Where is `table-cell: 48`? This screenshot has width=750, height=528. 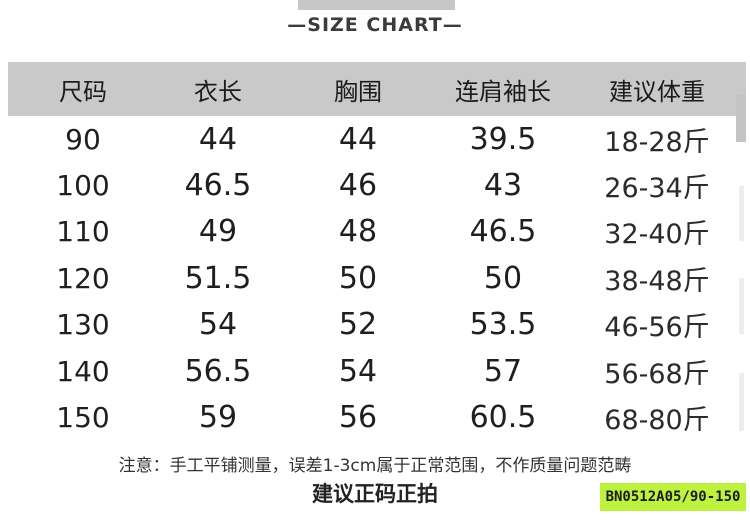
table-cell: 48 is located at coordinates (358, 232).